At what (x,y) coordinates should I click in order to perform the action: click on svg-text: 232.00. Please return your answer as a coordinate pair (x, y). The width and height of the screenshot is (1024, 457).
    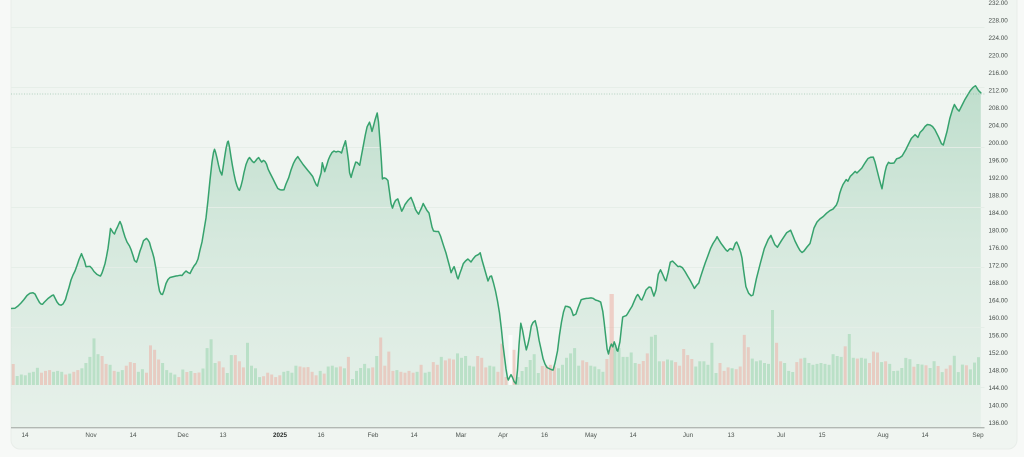
    Looking at the image, I should click on (999, 3).